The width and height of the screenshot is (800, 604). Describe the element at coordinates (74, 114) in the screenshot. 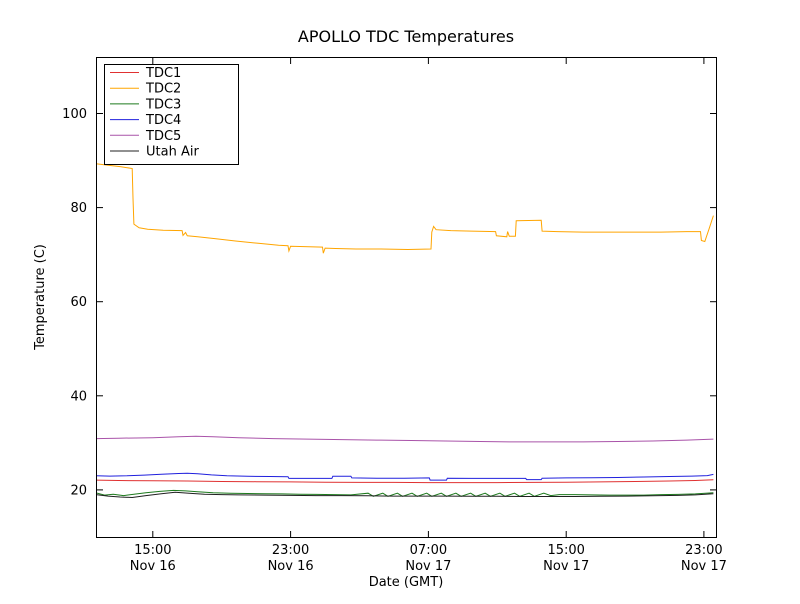

I see `y-tick-label: 100` at that location.